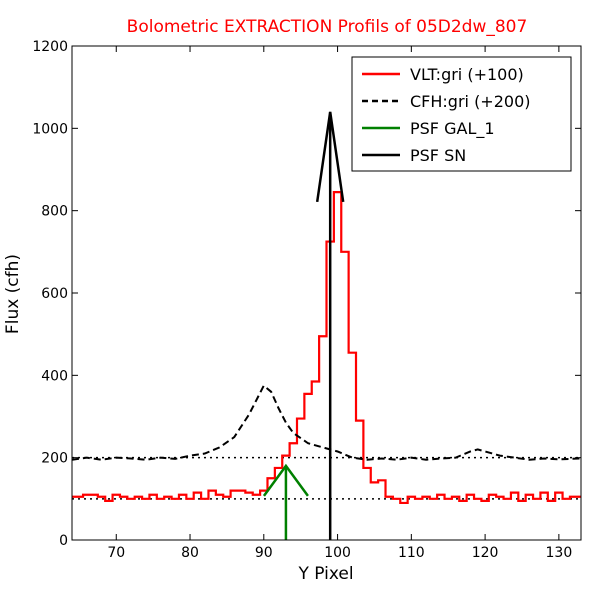 Image resolution: width=600 pixels, height=600 pixels. I want to click on psf-gal-head, so click(285, 480).